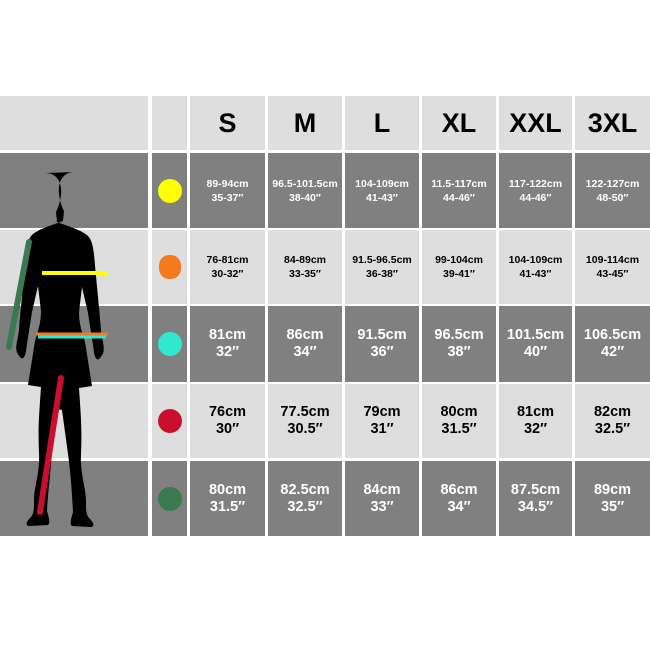 The image size is (650, 650). I want to click on measurement-cell: 77.5cm 30.5″, so click(305, 421).